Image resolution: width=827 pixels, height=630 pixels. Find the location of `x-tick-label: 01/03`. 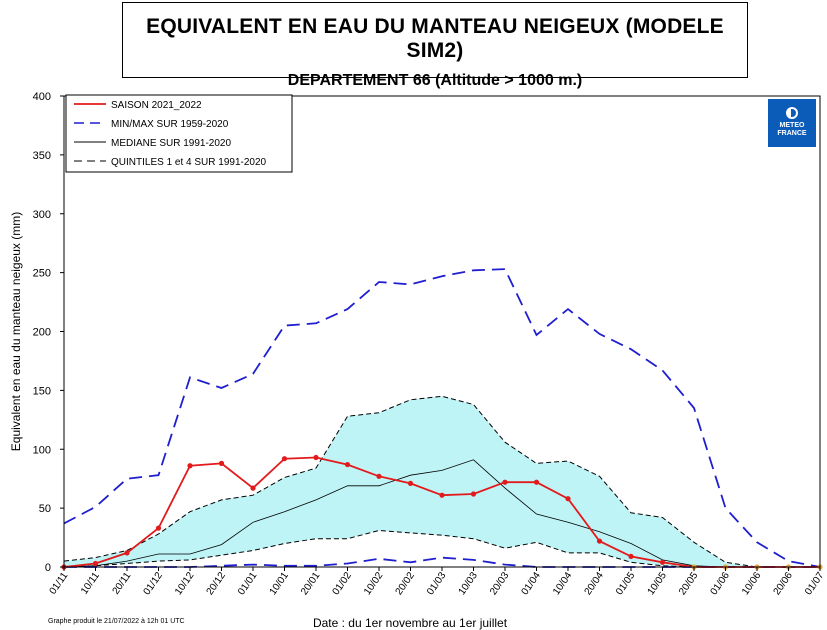

x-tick-label: 01/03 is located at coordinates (437, 583).